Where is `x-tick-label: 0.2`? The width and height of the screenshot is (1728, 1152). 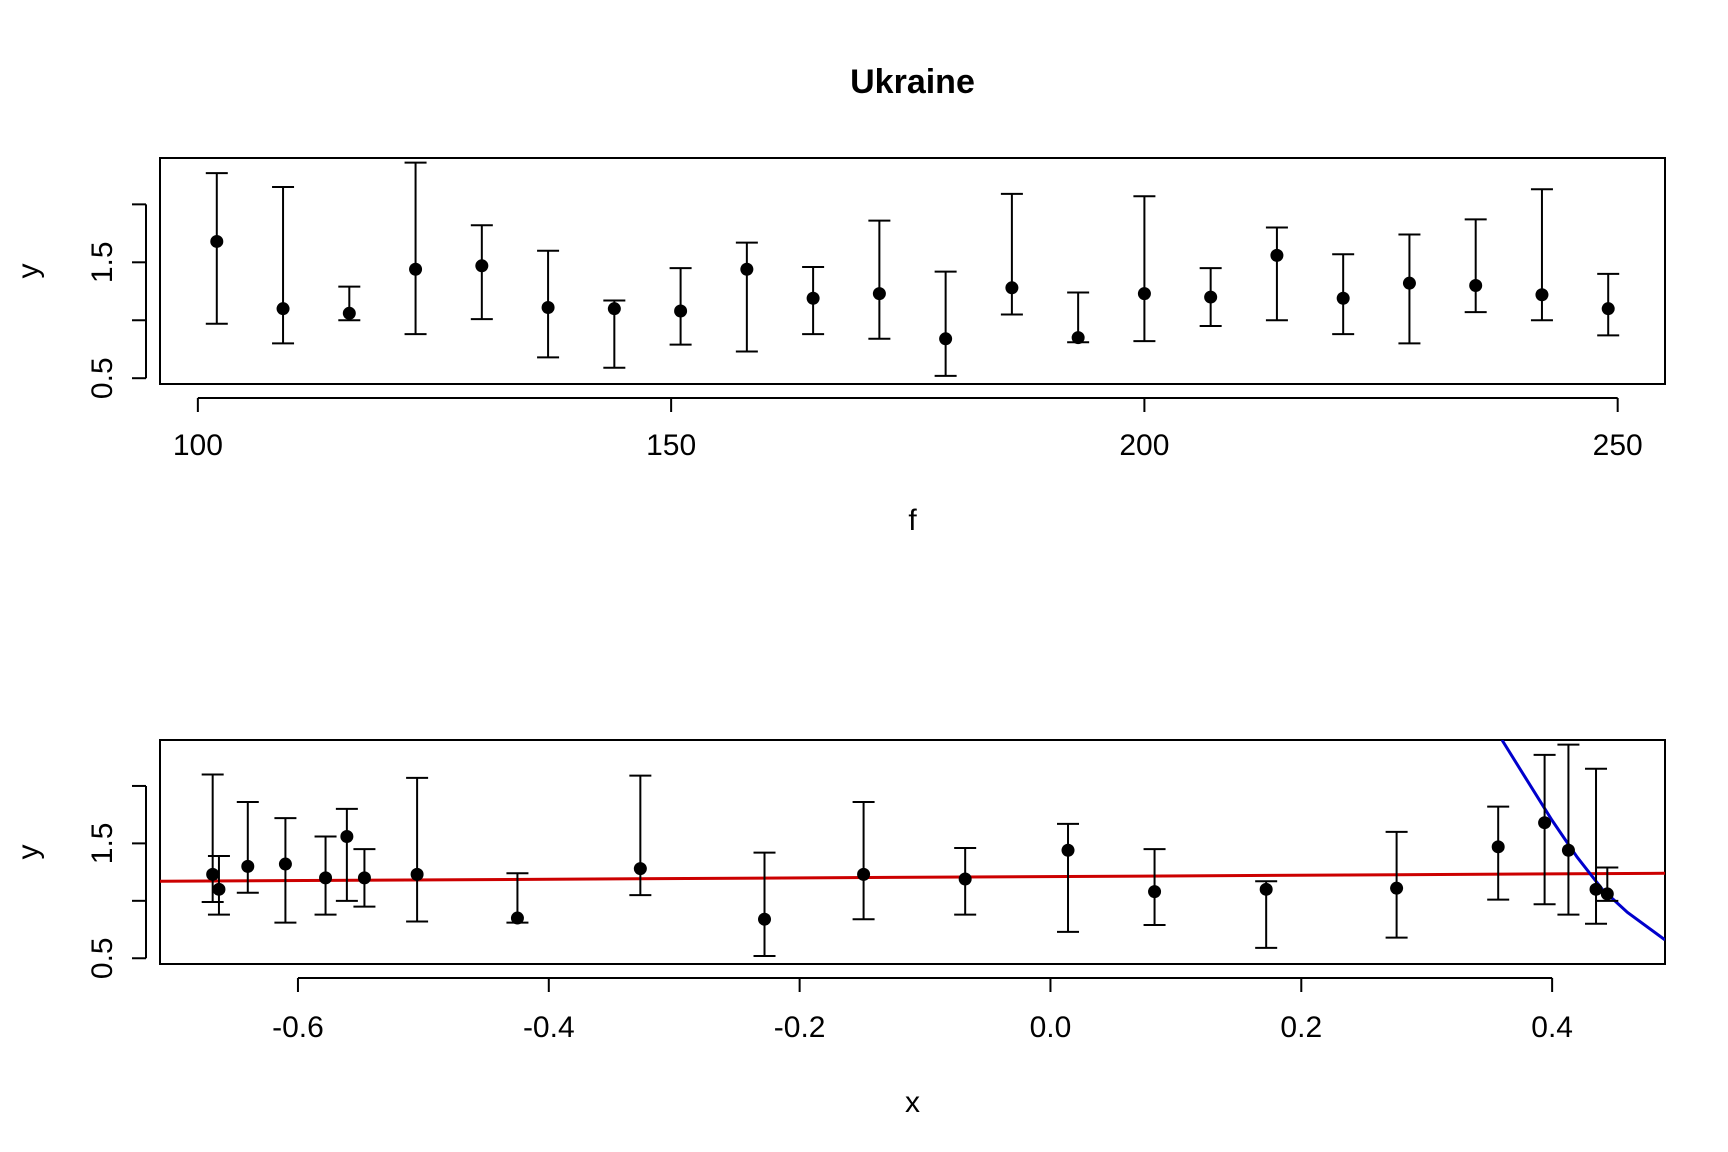
x-tick-label: 0.2 is located at coordinates (1301, 1027).